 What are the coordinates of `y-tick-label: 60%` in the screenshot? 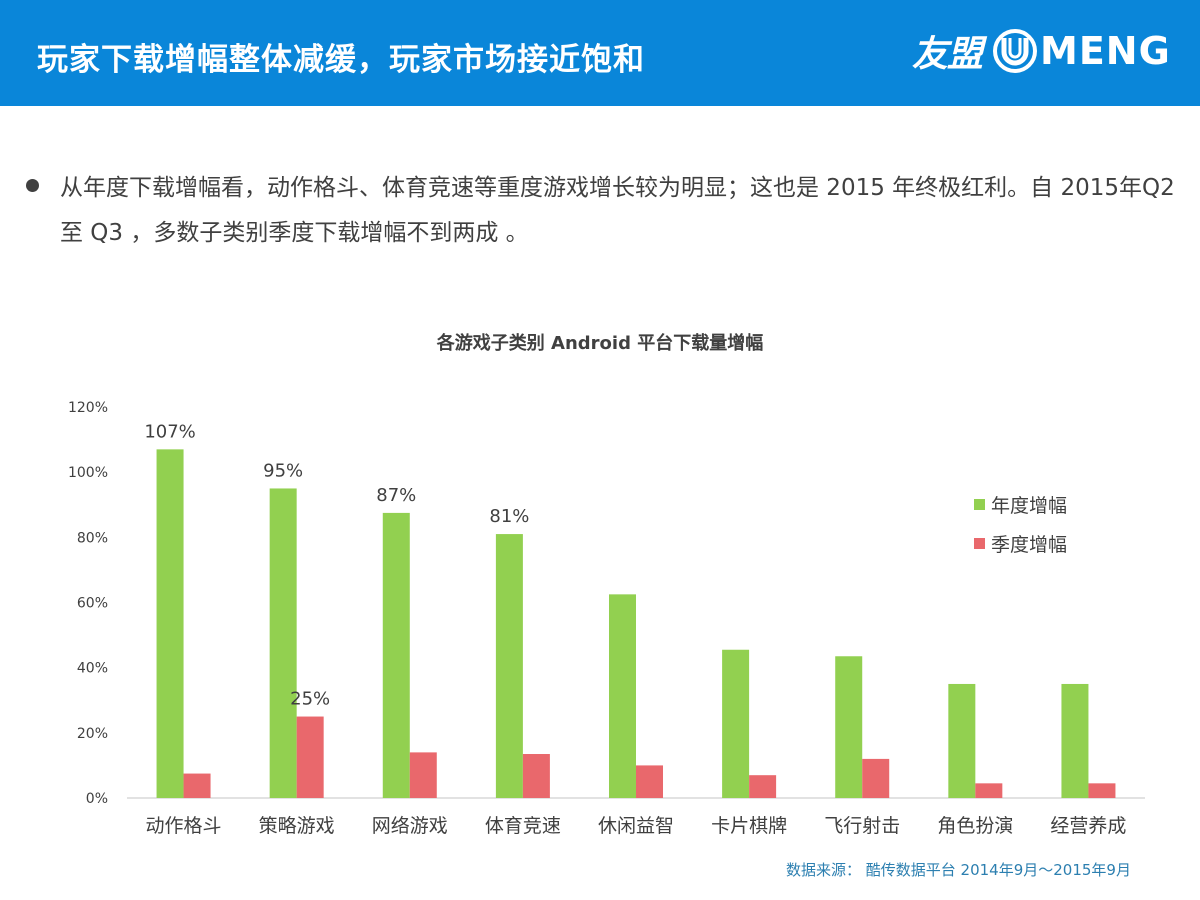 It's located at (92, 604).